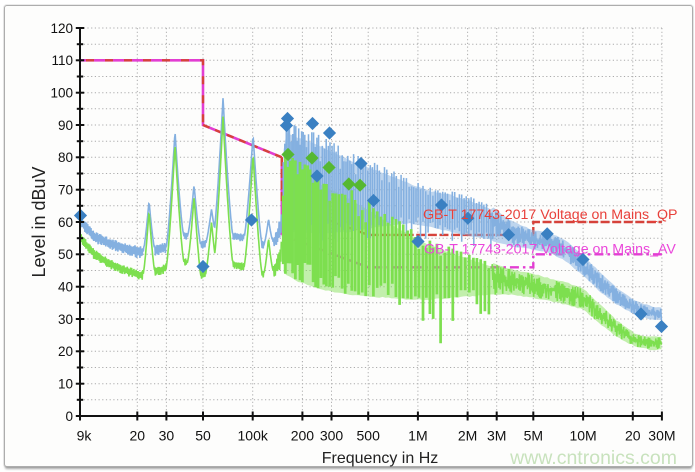 Image resolution: width=695 pixels, height=472 pixels. Describe the element at coordinates (550, 215) in the screenshot. I see `svg-text:GB-T 17743-2017 Voltage on Mai: GB-T 17743-2017 Voltage on Mains_QP` at that location.